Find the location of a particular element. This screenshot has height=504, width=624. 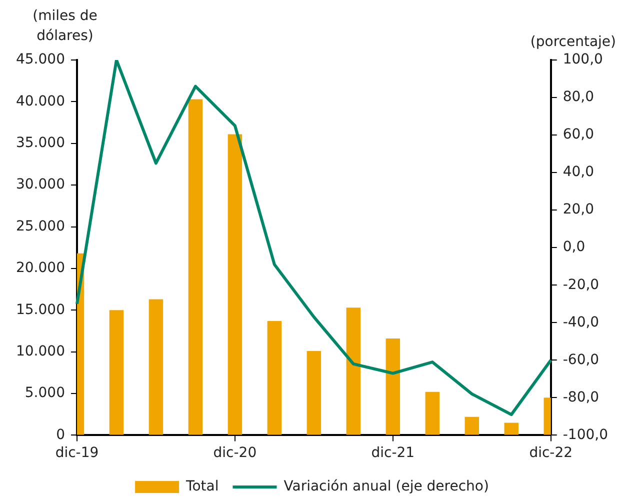

y-tick-label: 15.000 is located at coordinates (40, 310).